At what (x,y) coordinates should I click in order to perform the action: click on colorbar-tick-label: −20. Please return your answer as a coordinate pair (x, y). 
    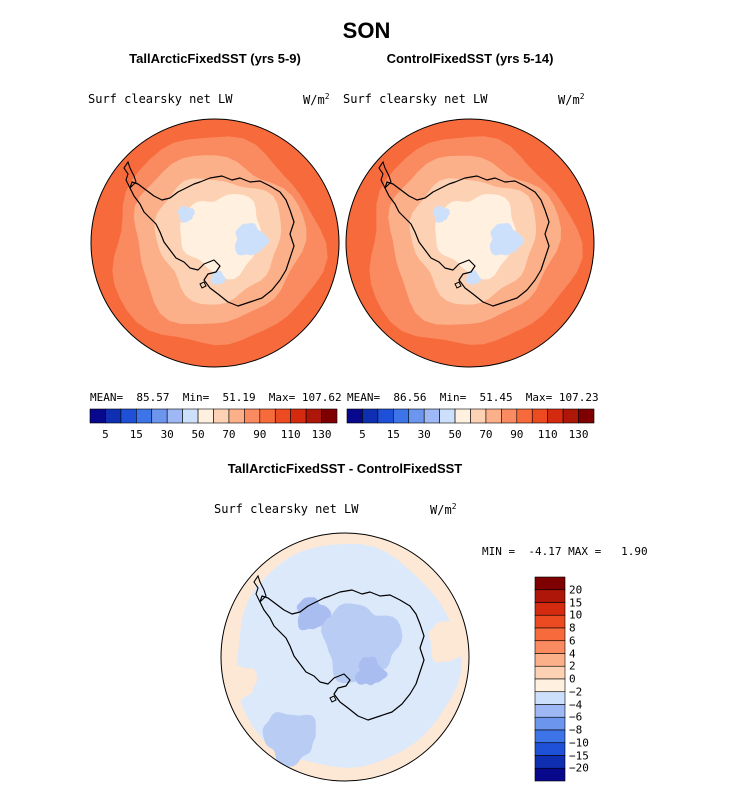
    Looking at the image, I should click on (579, 768).